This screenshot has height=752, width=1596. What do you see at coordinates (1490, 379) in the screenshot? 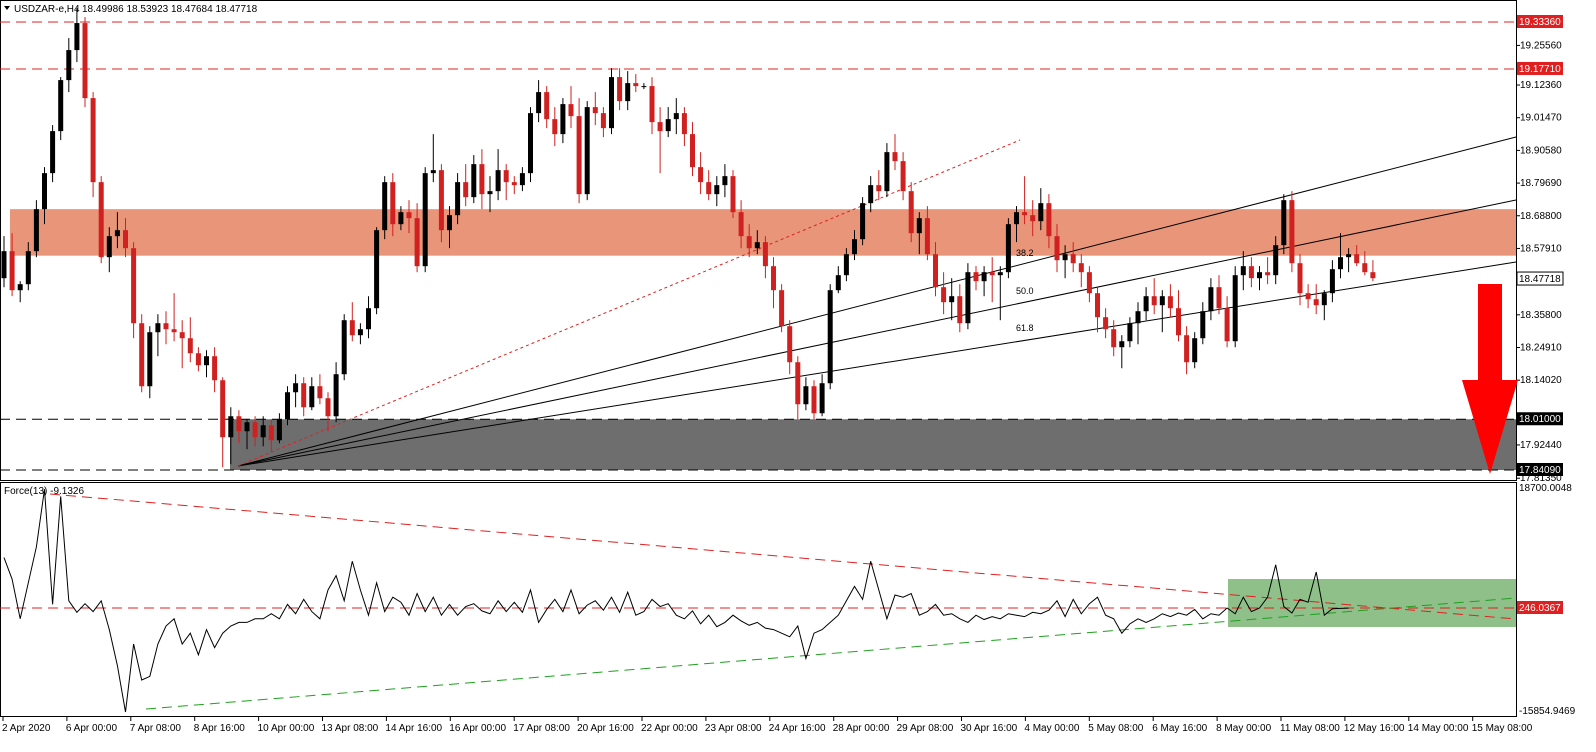
I see `down-arrow-icon` at bounding box center [1490, 379].